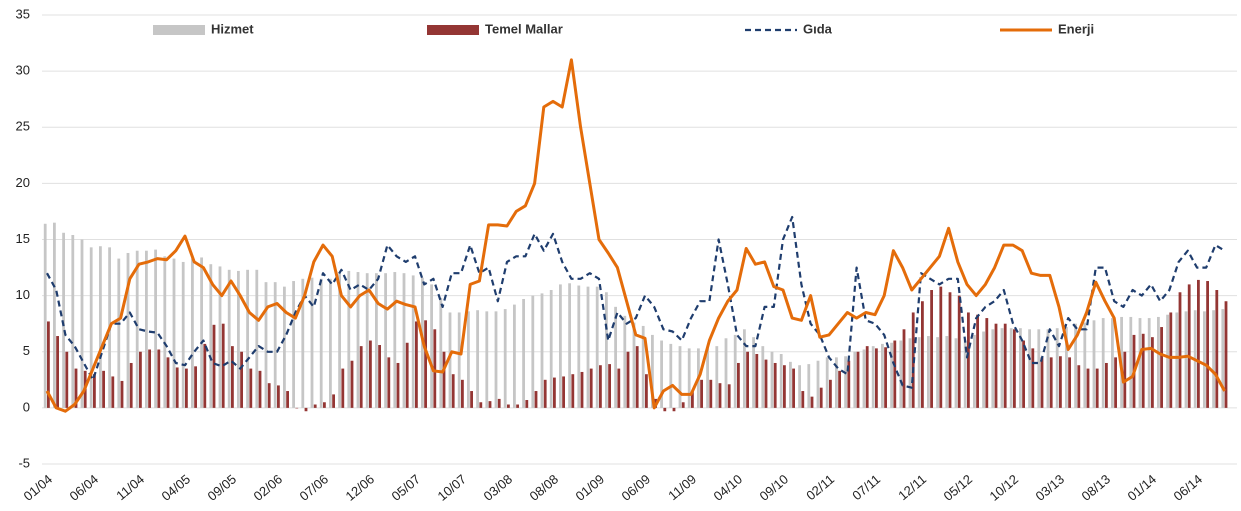 Image resolution: width=1241 pixels, height=511 pixels. What do you see at coordinates (728, 487) in the screenshot?
I see `x-tick-label: 04/10` at bounding box center [728, 487].